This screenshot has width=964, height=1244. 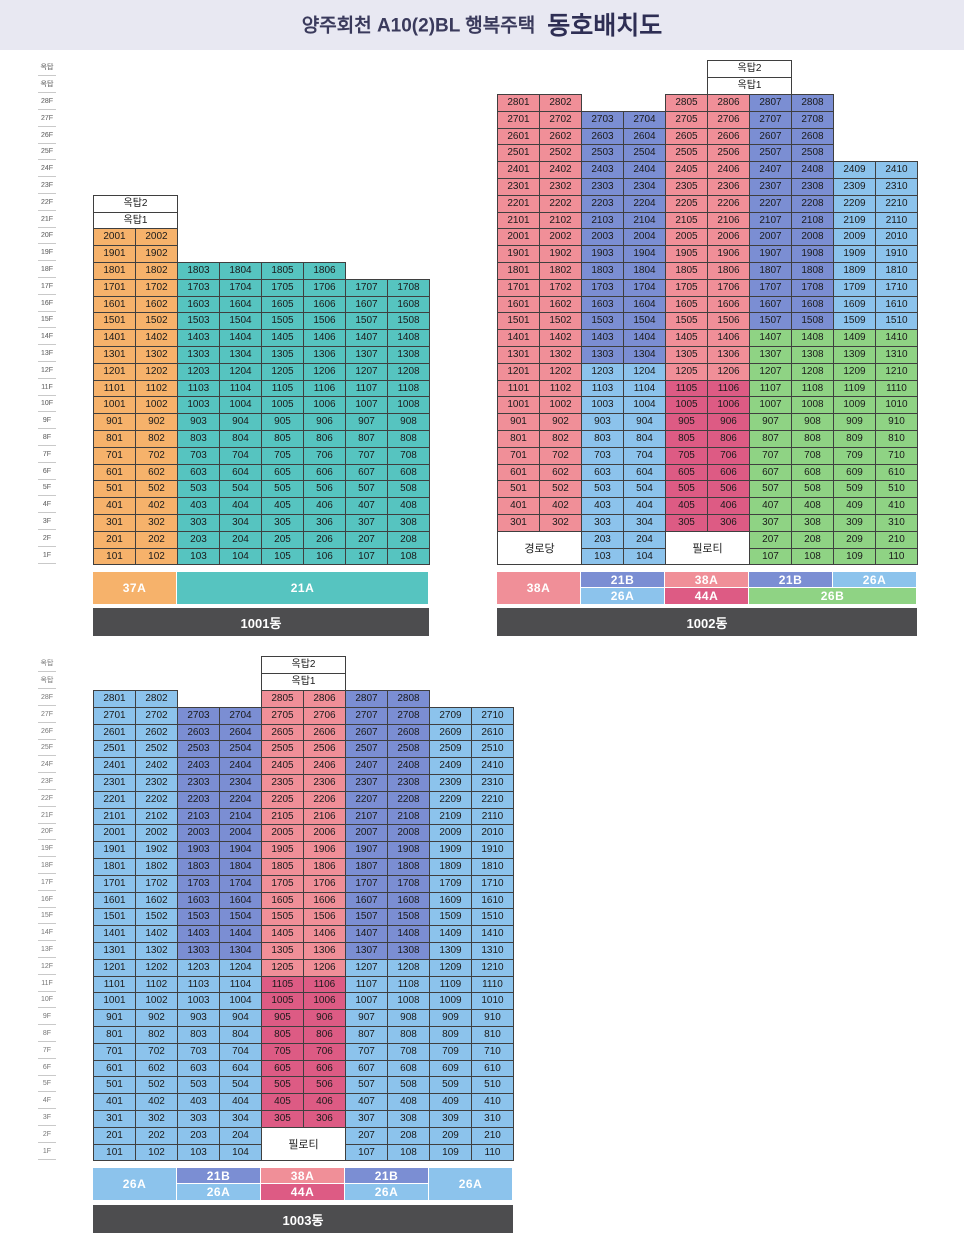 What do you see at coordinates (896, 237) in the screenshot?
I see `unit-cell: 2010` at bounding box center [896, 237].